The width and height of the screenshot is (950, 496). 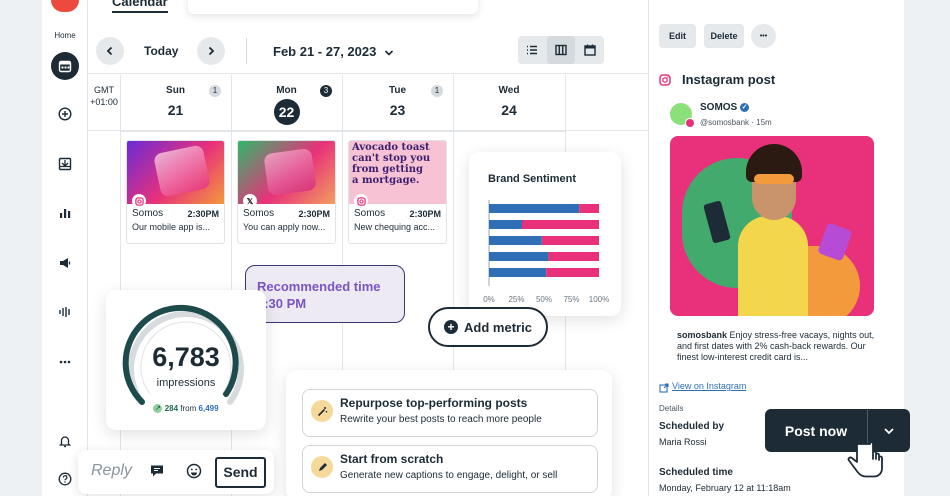 What do you see at coordinates (65, 263) in the screenshot?
I see `megaphone-icon` at bounding box center [65, 263].